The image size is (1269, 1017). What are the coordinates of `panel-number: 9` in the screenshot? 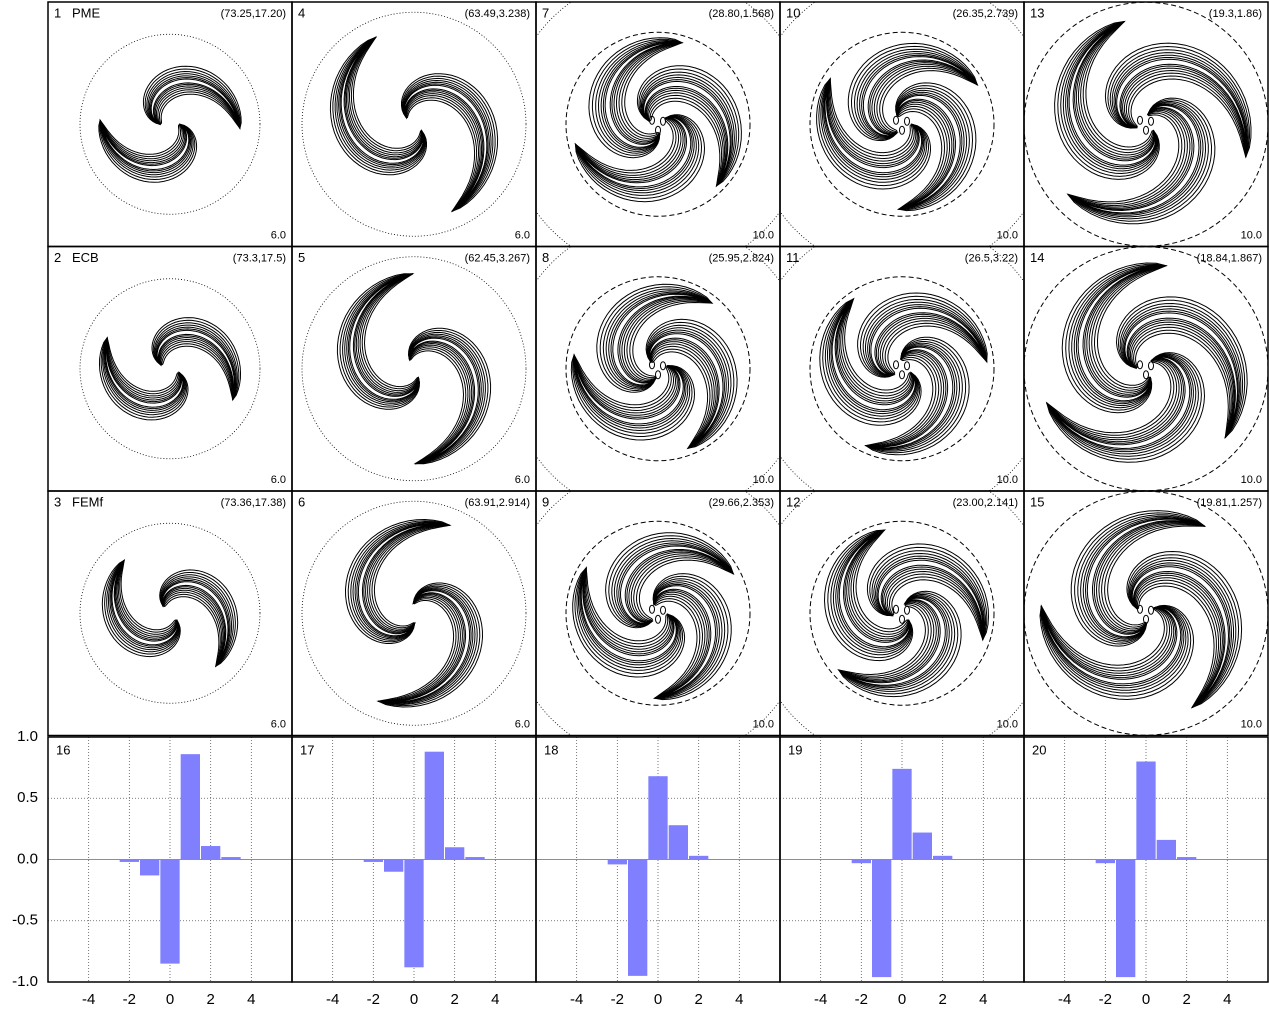 It's located at (545, 501).